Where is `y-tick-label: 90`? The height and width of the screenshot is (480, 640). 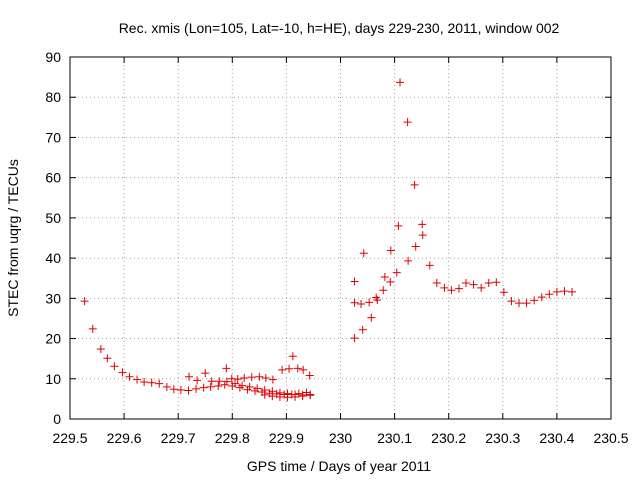
y-tick-label: 90 is located at coordinates (53, 57).